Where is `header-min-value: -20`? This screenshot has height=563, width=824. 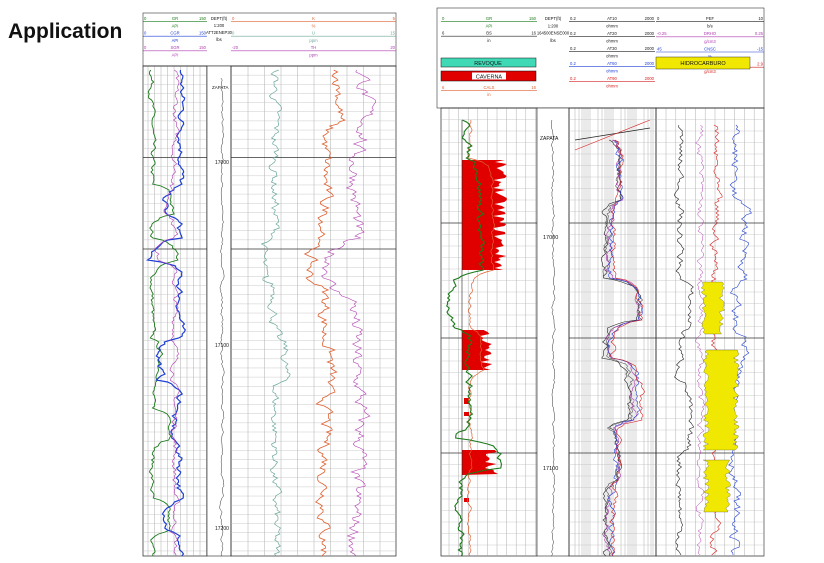 header-min-value: -20 is located at coordinates (235, 47).